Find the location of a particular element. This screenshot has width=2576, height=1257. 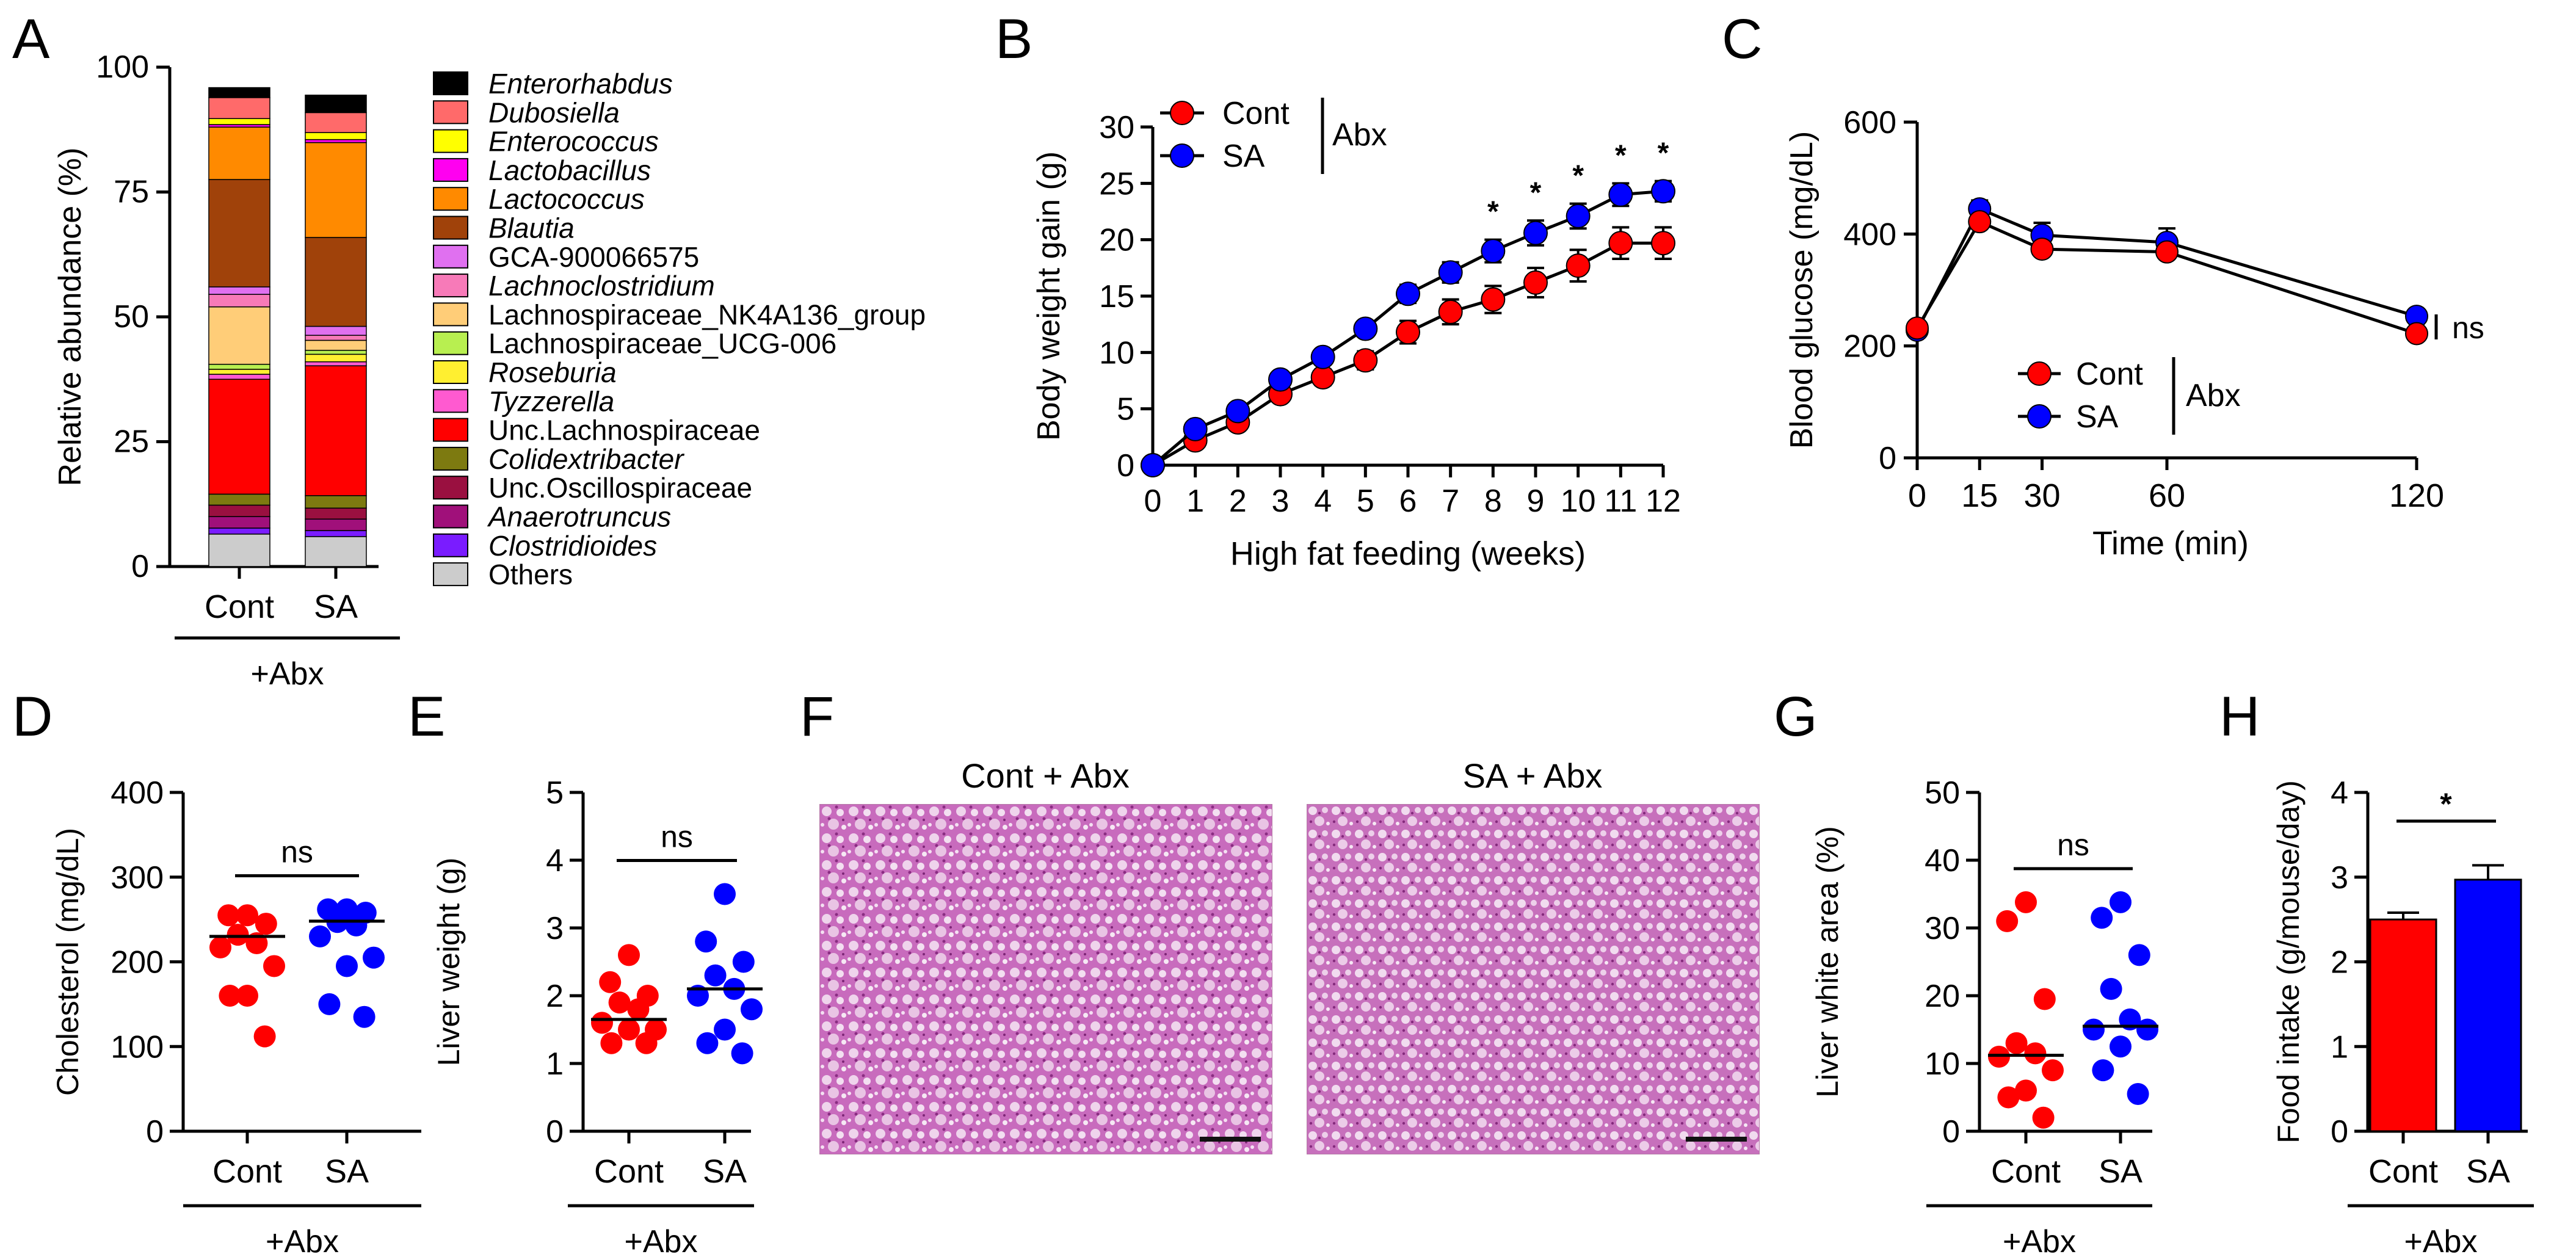

legend-label: Lactococcus is located at coordinates (566, 199).